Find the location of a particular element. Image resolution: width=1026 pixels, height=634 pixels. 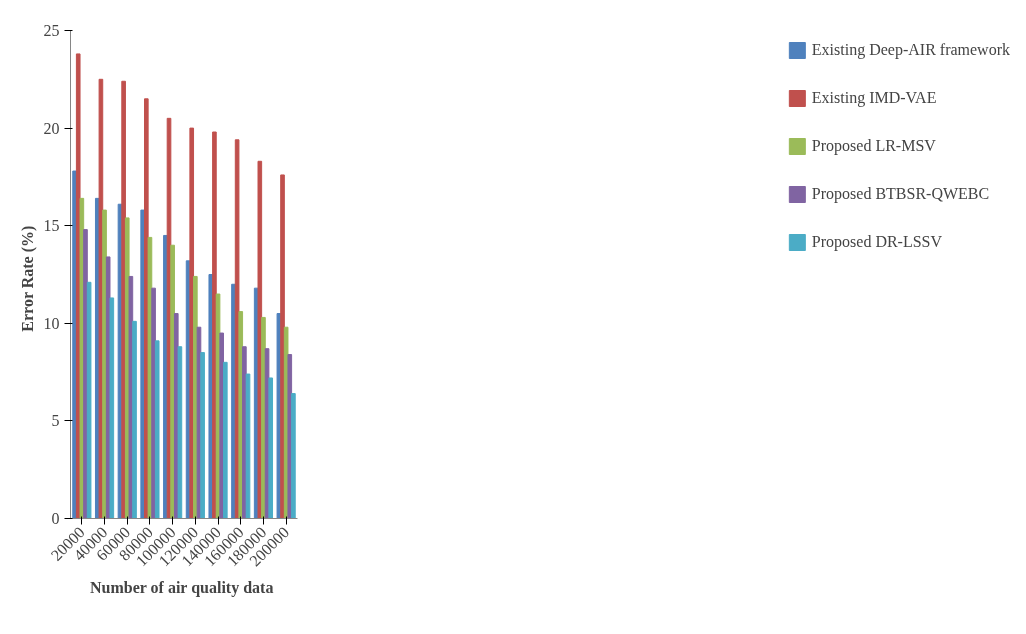

y-tick-label: 20 is located at coordinates (51, 128).